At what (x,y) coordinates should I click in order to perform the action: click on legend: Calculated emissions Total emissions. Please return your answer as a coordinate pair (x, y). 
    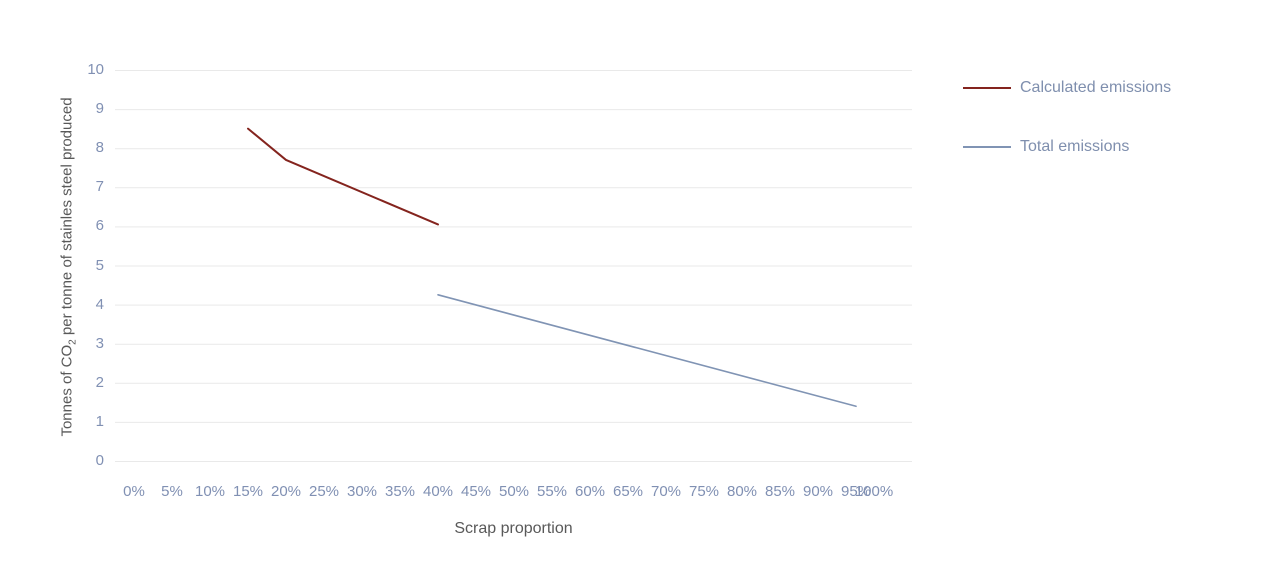
    Looking at the image, I should click on (1067, 137).